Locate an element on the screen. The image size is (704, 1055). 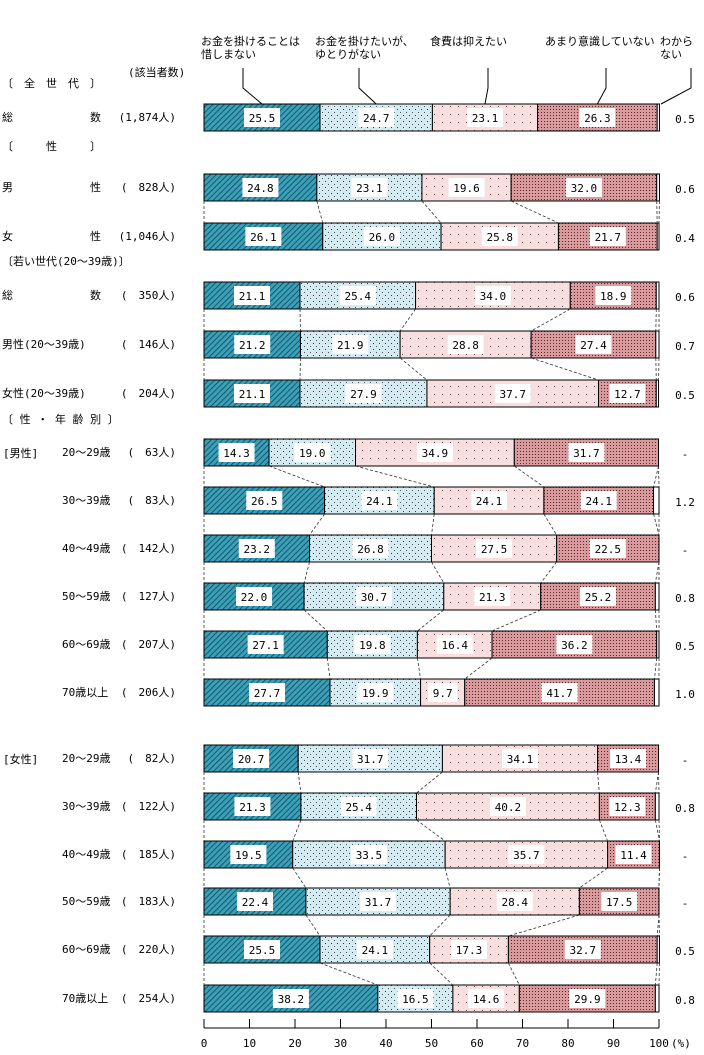
value-label: 28.8 is located at coordinates (465, 345).